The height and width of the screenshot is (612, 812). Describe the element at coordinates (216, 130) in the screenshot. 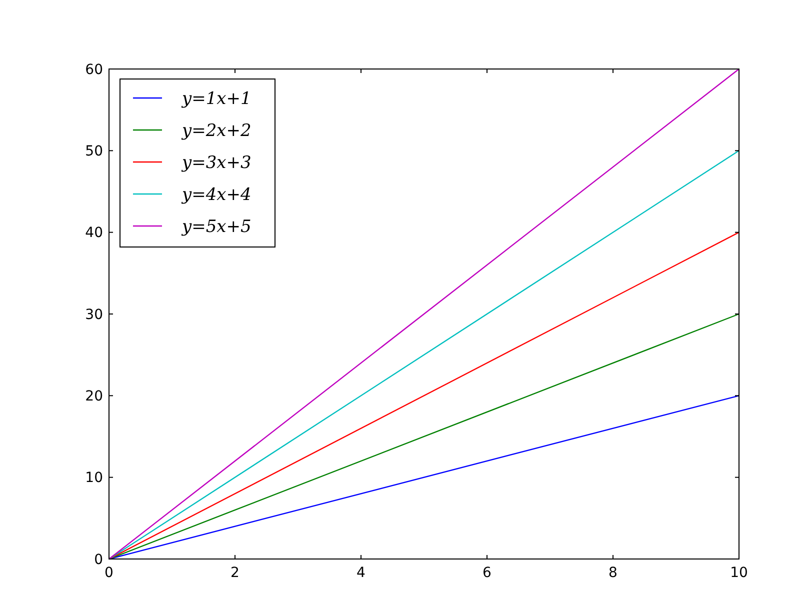

I see `legend-label: y=2x+2` at that location.